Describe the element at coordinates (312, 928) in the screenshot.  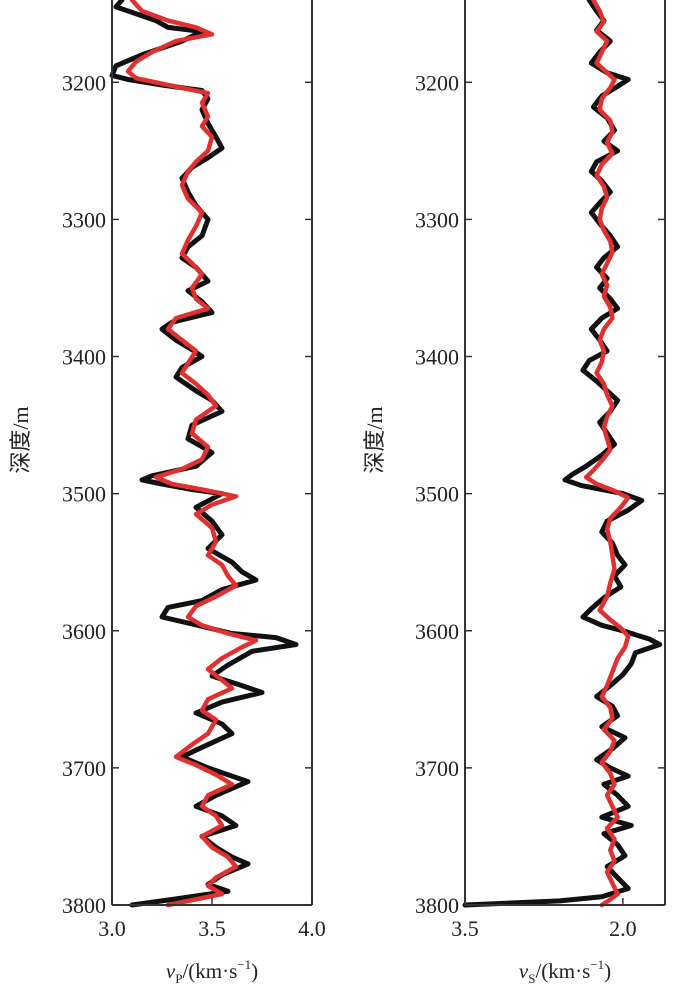
I see `xtick-label-vp: 4.0` at that location.